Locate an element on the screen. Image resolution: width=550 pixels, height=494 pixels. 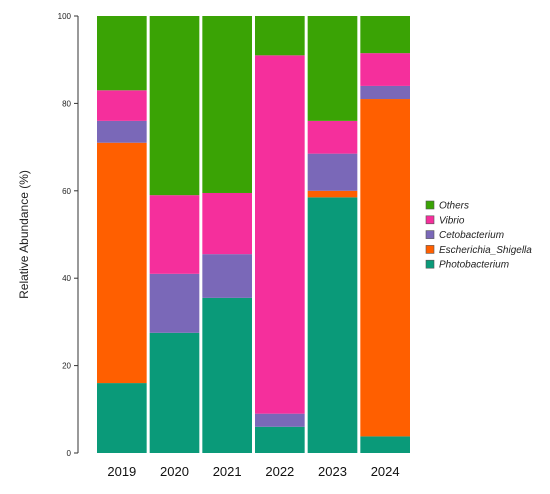
y-tick-label: 60 is located at coordinates (66, 191).